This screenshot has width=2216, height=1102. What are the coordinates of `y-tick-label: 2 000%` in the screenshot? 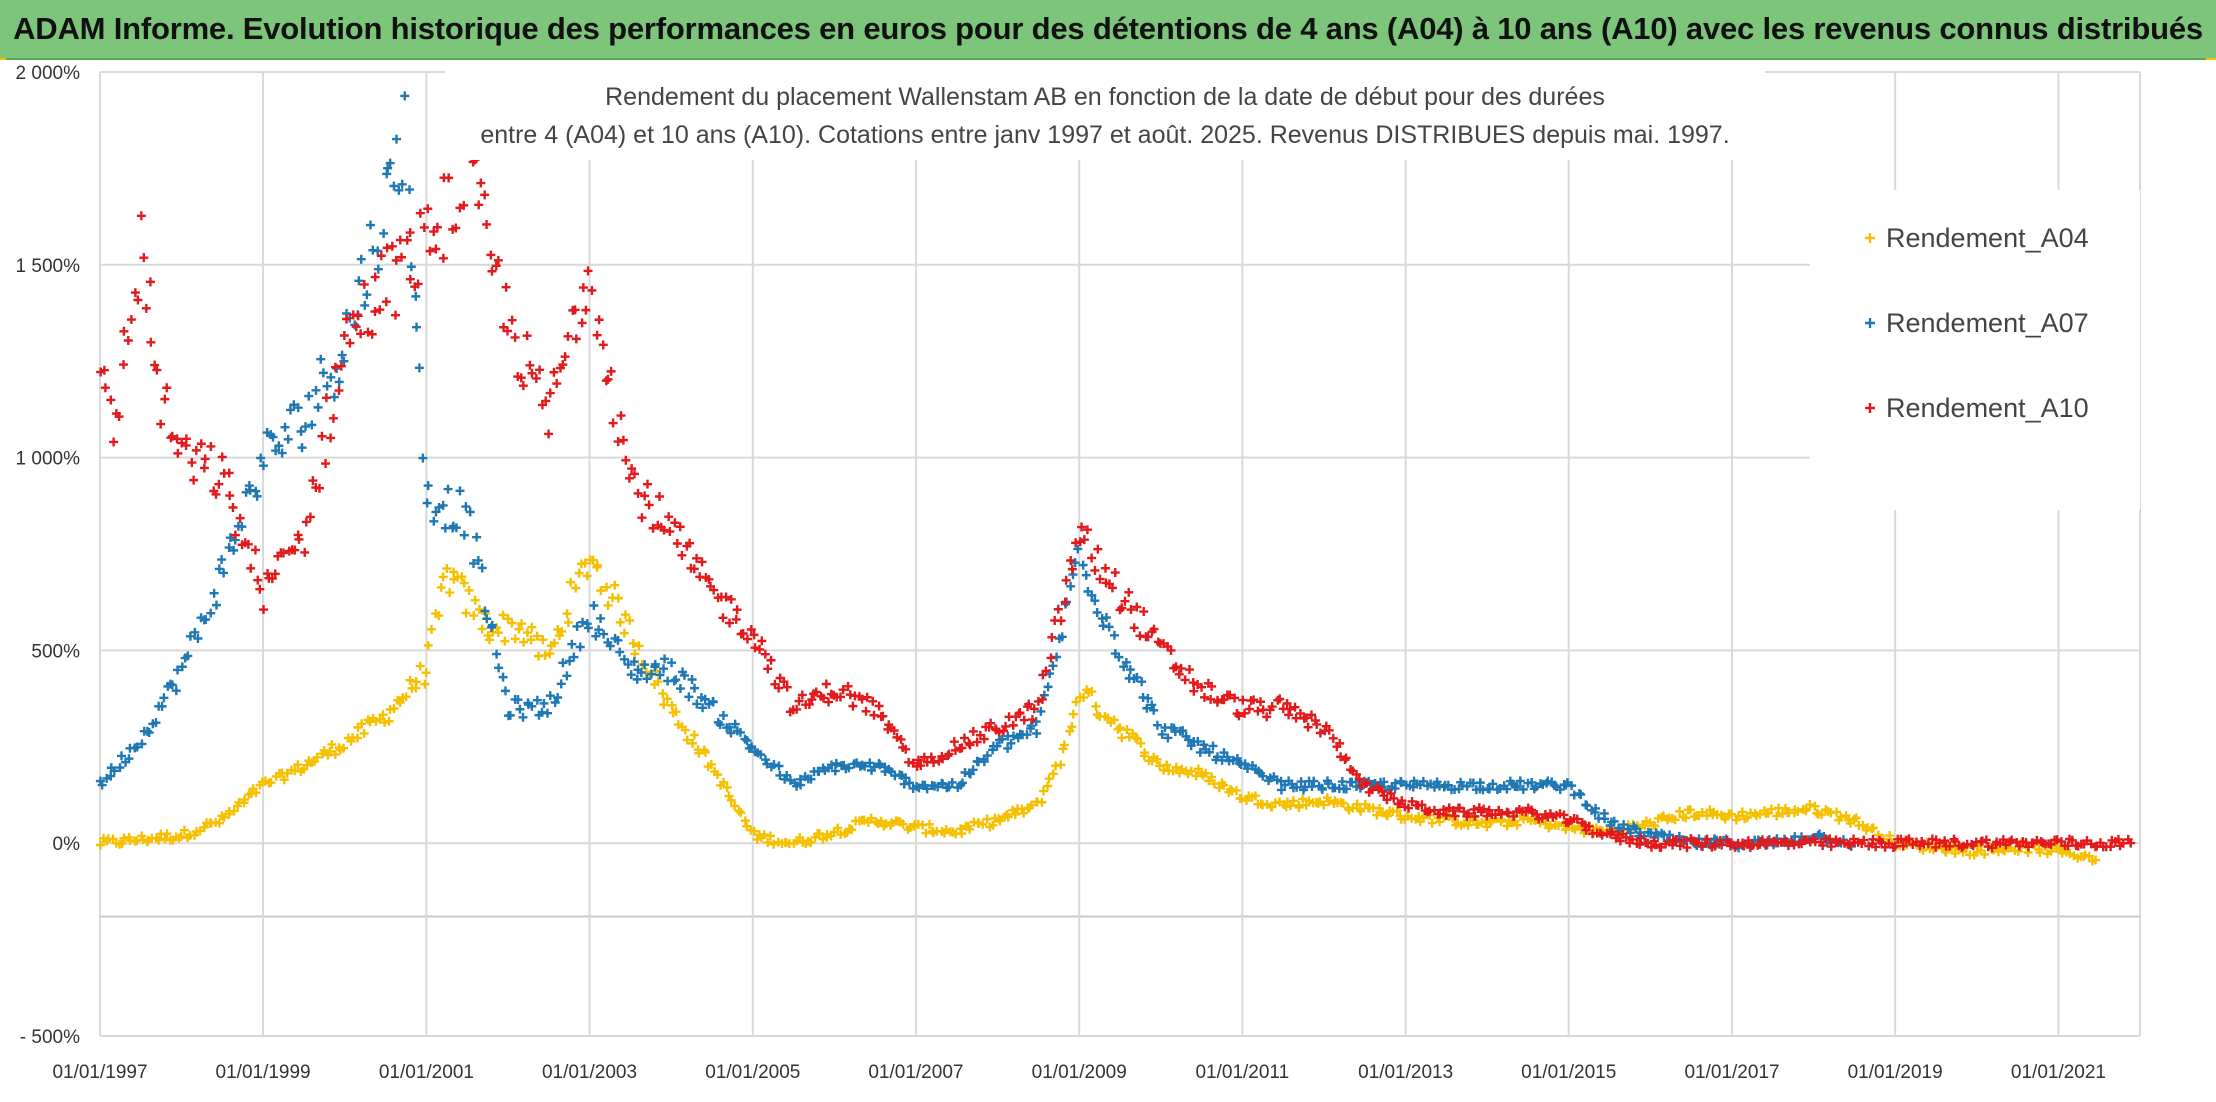 It's located at (48, 73).